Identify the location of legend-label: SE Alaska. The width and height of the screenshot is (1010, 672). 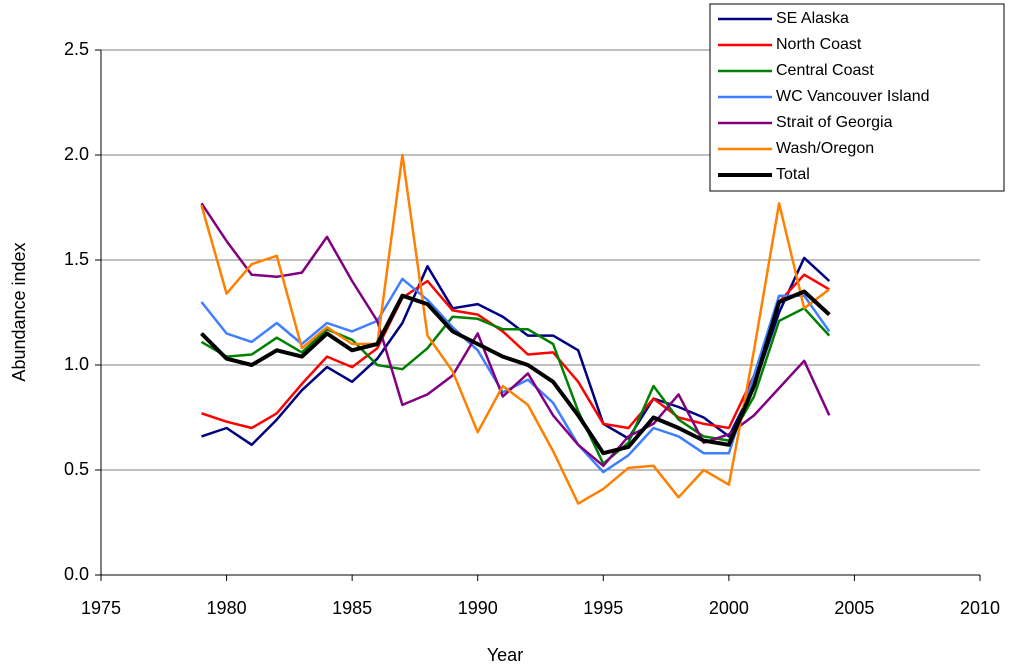
(812, 18).